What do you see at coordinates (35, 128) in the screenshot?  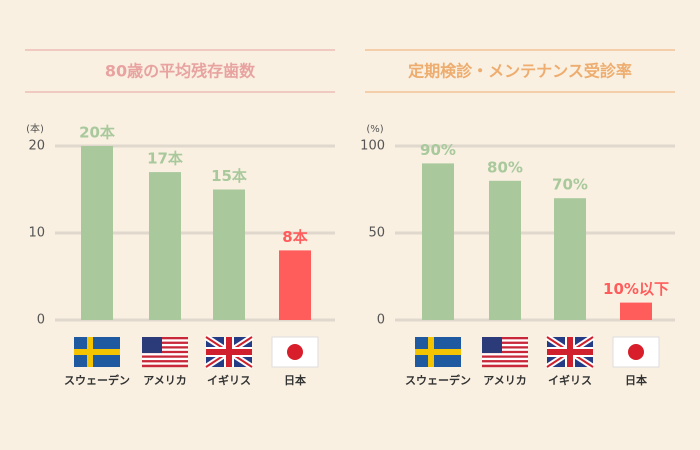 I see `y-axis-label: (本)` at bounding box center [35, 128].